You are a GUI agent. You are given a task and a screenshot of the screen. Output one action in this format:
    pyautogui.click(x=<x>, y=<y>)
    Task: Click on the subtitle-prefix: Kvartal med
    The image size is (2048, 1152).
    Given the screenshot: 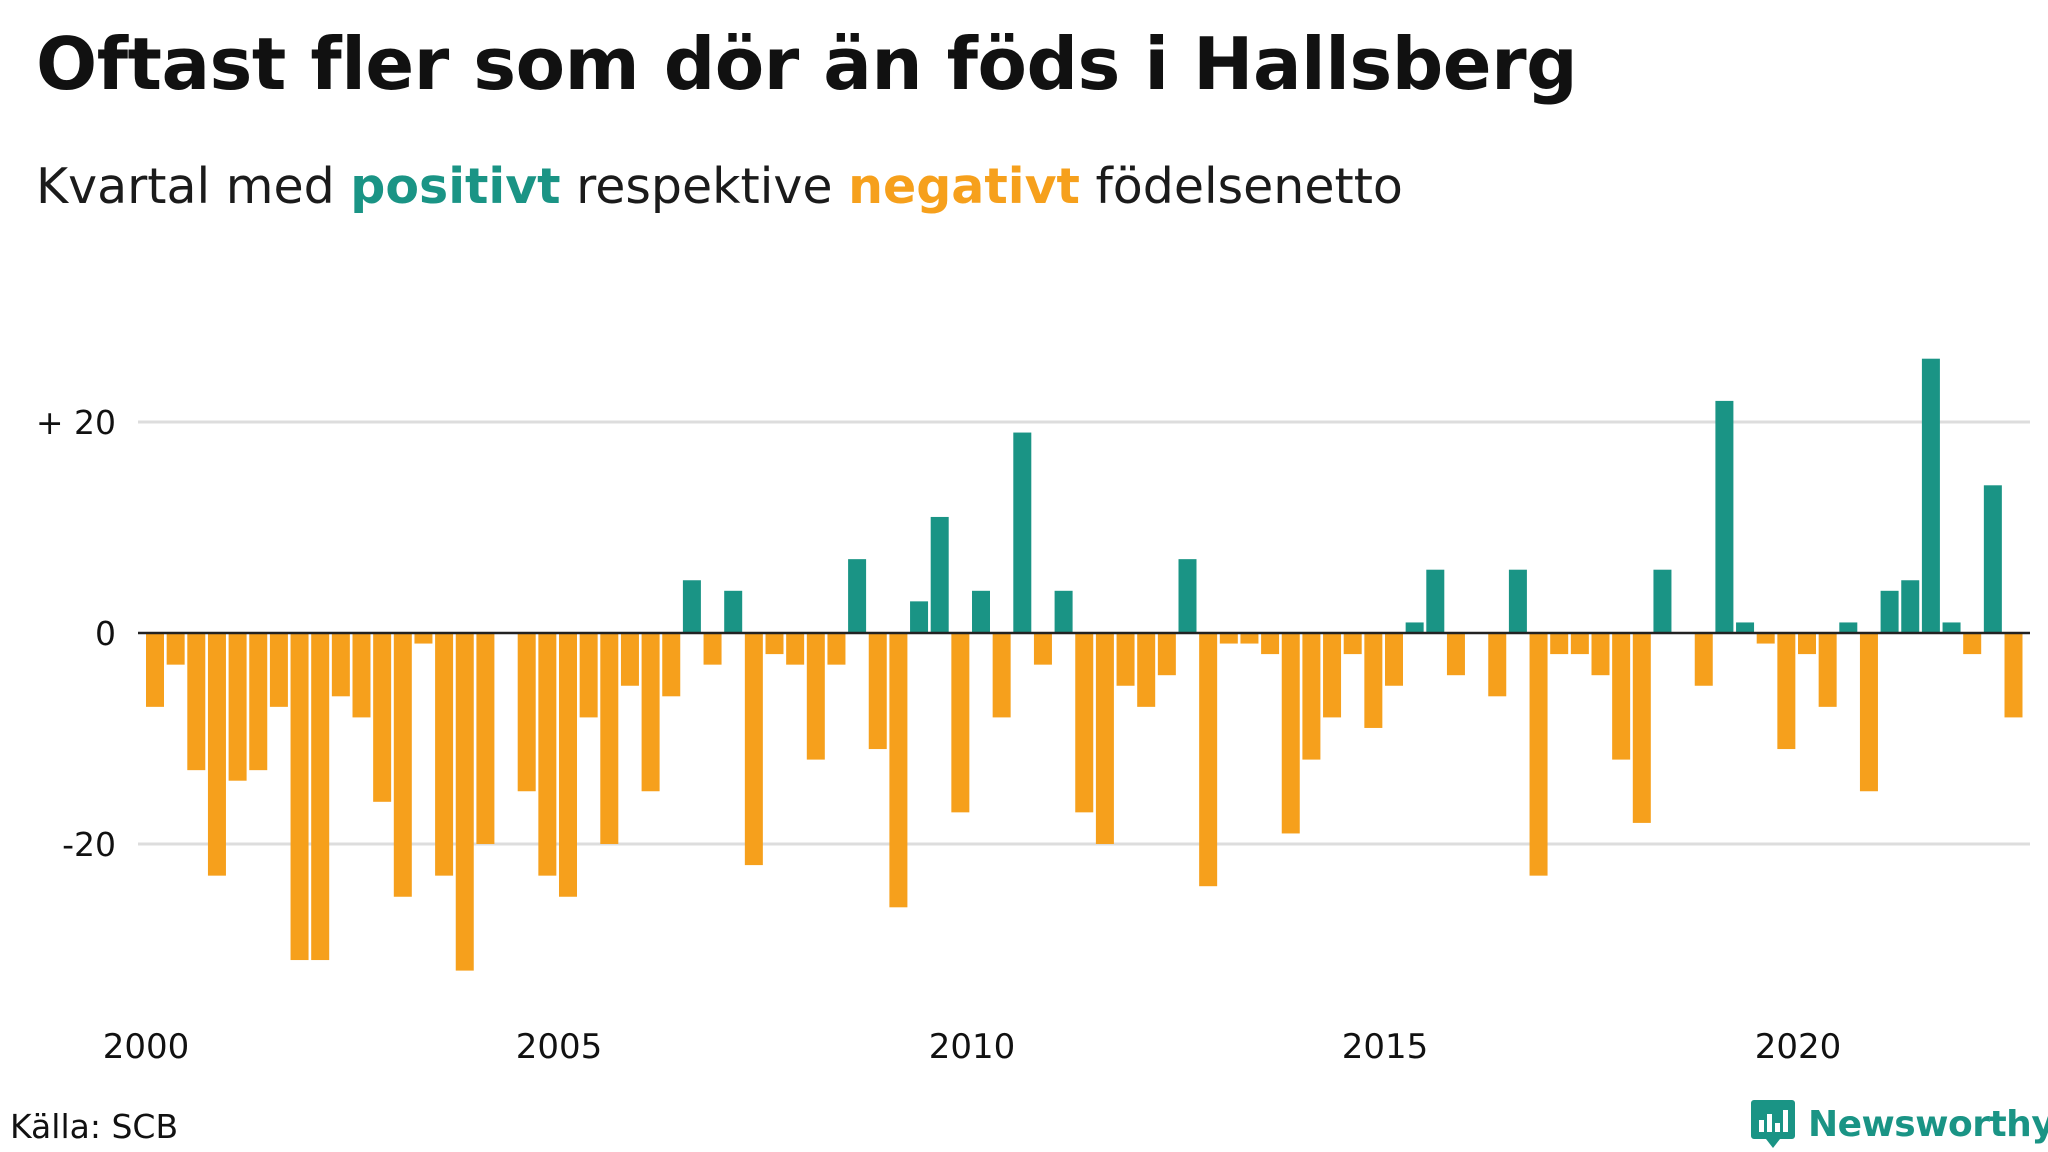 What is the action you would take?
    pyautogui.click(x=193, y=186)
    